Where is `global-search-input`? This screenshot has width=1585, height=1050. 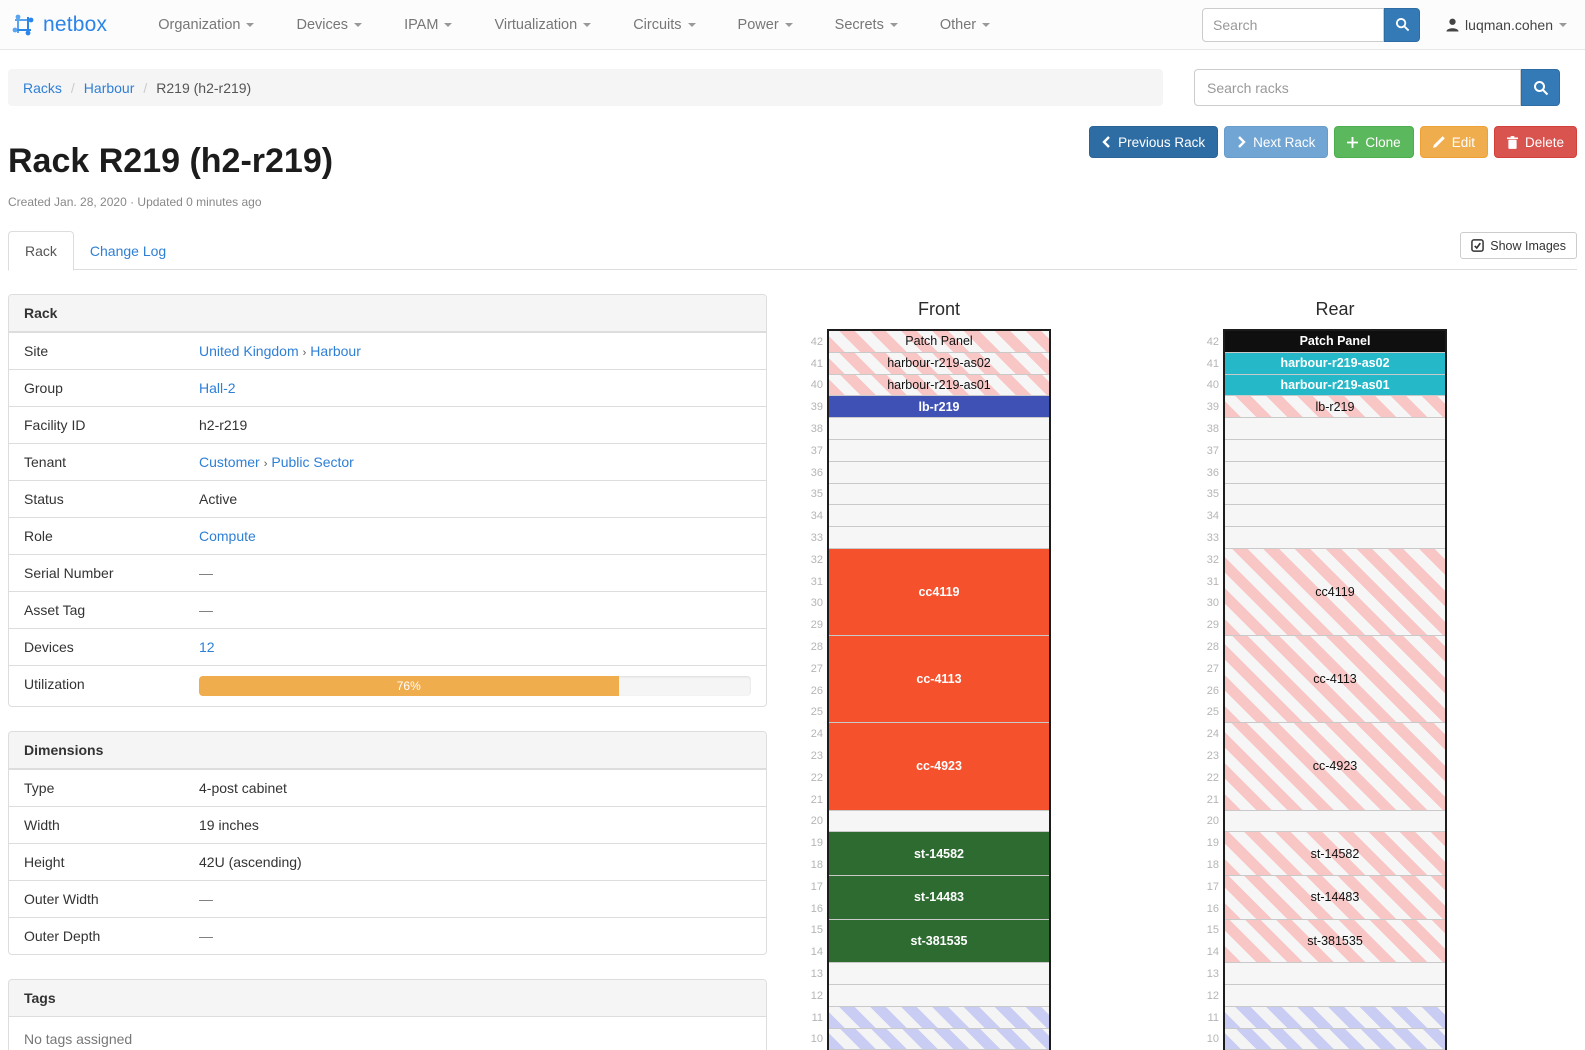 global-search-input is located at coordinates (1293, 24).